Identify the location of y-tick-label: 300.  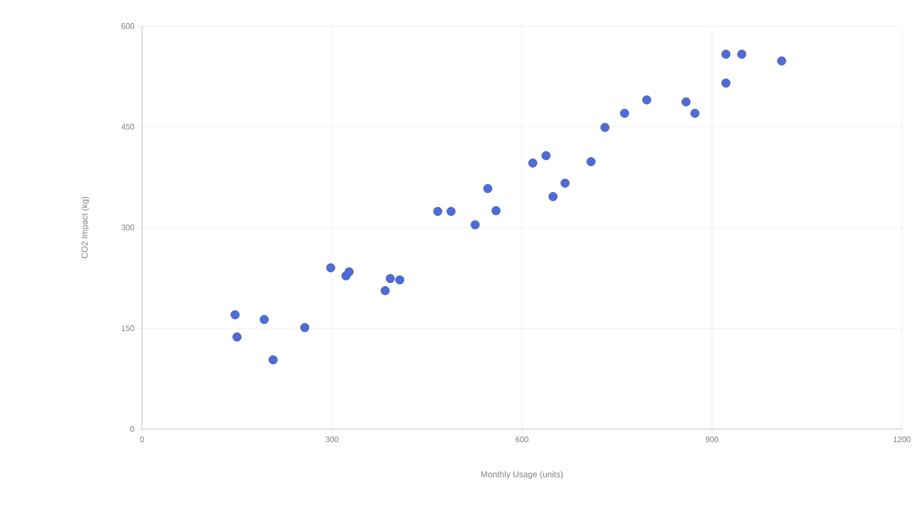
(127, 227).